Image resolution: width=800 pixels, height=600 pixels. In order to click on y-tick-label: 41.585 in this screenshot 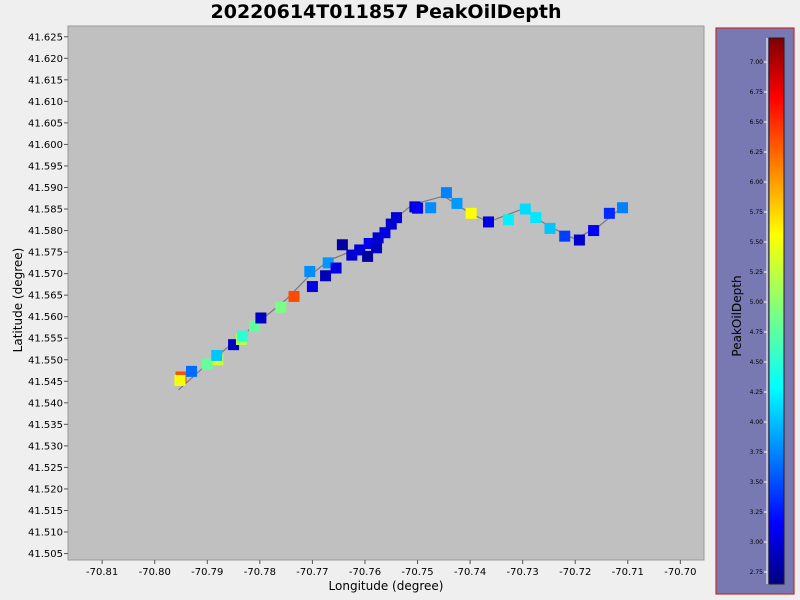, I will do `click(45, 210)`.